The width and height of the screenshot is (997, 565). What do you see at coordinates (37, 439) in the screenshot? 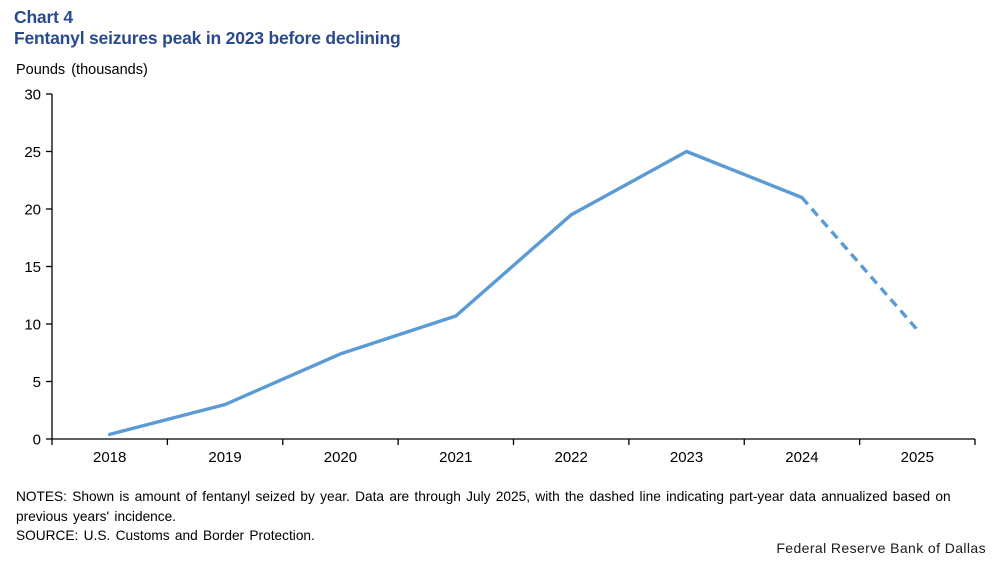
I see `y-axis-tick-label: 0` at bounding box center [37, 439].